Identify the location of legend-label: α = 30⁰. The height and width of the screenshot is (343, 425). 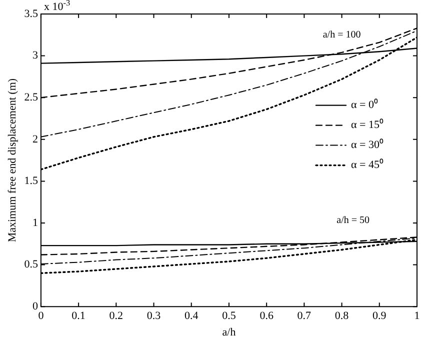
(367, 145).